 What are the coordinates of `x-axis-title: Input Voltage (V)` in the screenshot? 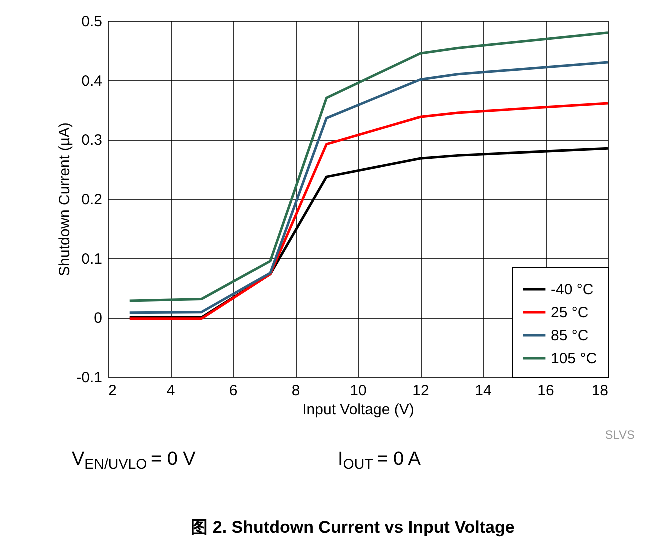 It's located at (358, 410).